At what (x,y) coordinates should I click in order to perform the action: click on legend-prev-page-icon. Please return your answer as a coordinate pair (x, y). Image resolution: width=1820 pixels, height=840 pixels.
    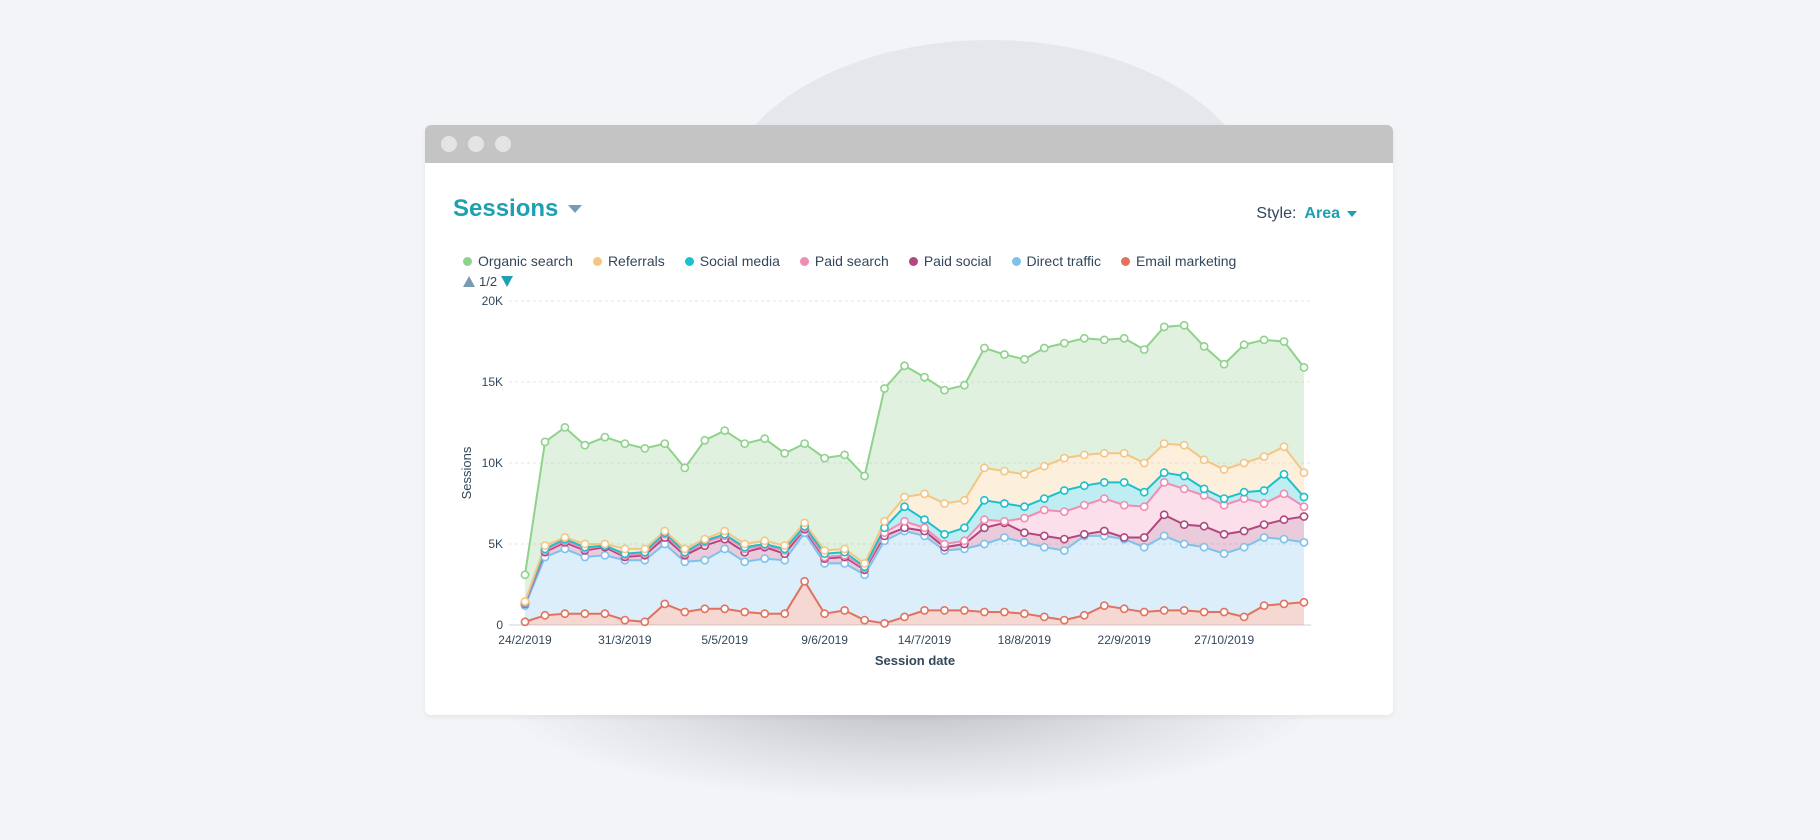
    Looking at the image, I should click on (469, 281).